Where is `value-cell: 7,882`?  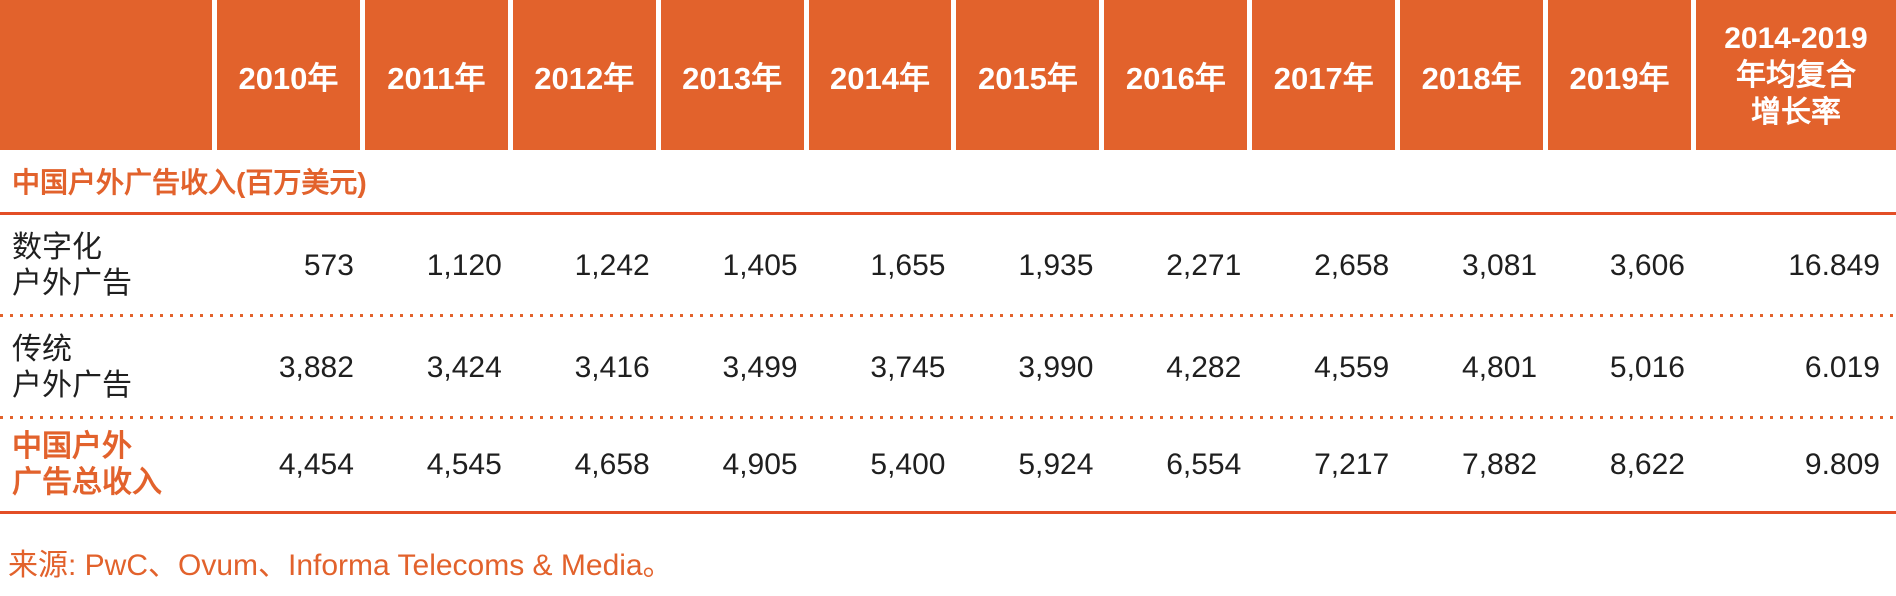 value-cell: 7,882 is located at coordinates (1500, 464).